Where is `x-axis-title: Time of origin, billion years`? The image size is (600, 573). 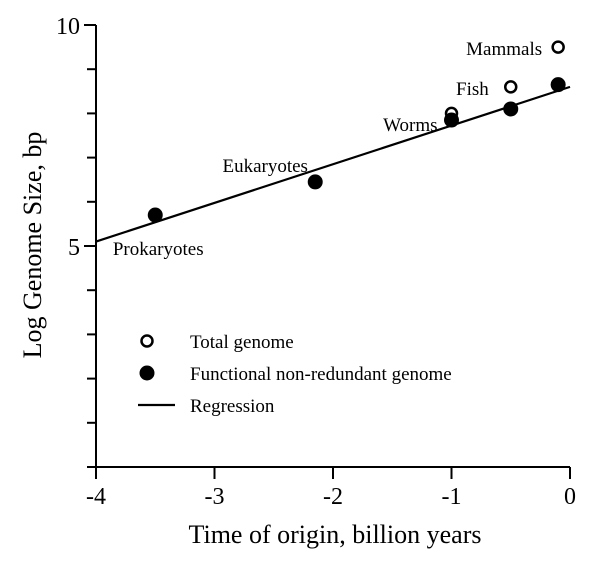
x-axis-title: Time of origin, billion years is located at coordinates (335, 534).